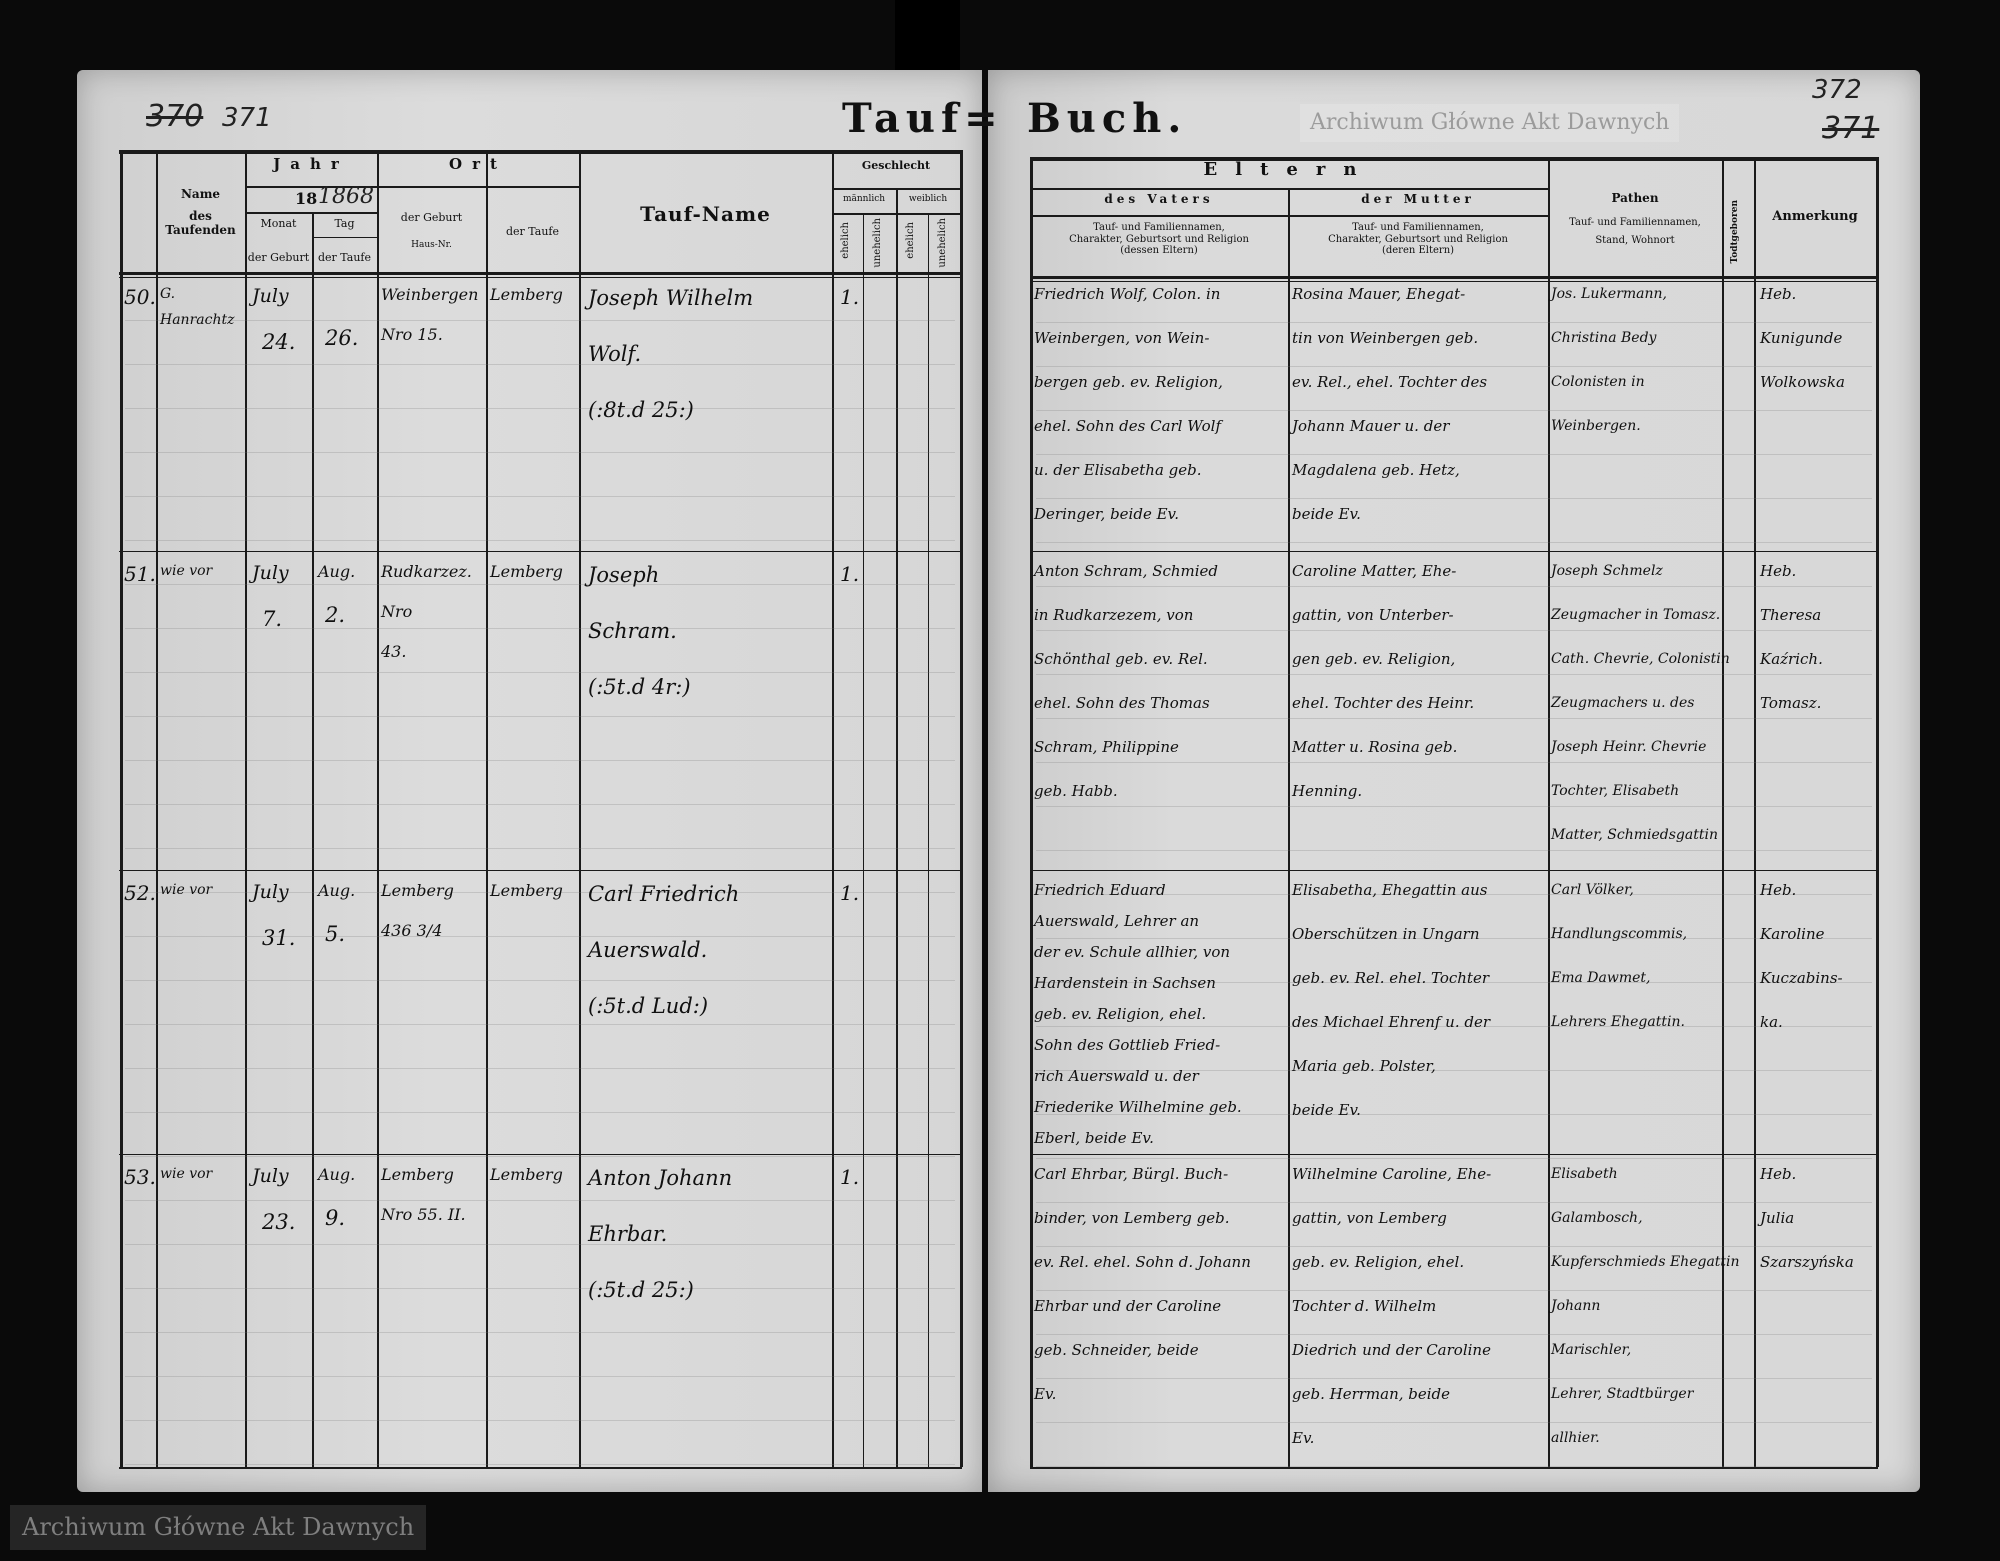 This screenshot has height=1561, width=2000. I want to click on godparents-details: Cath. Chevrie, Colonistin, so click(1640, 659).